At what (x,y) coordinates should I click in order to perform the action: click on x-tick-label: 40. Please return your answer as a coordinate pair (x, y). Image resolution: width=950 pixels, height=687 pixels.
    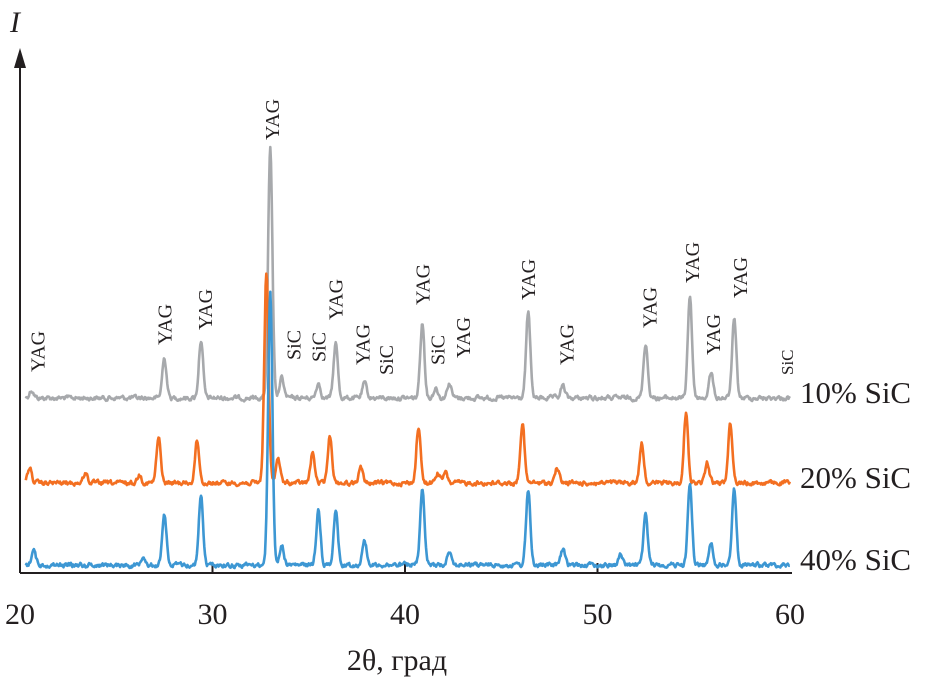
    Looking at the image, I should click on (405, 614).